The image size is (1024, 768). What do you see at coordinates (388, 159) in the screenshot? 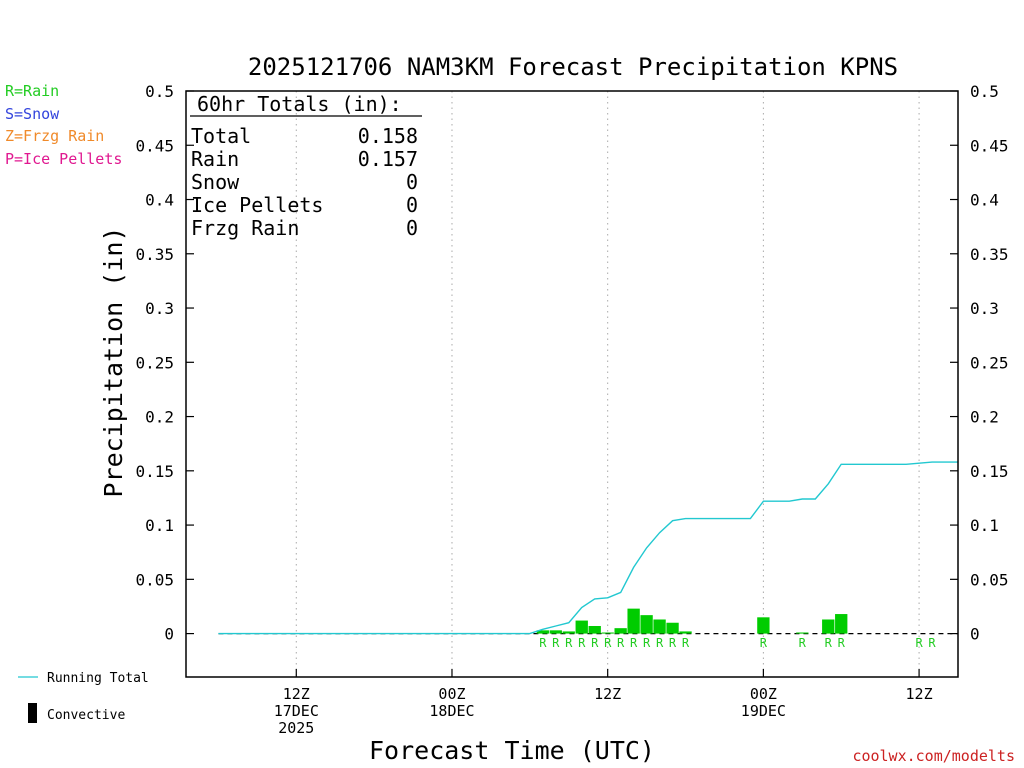
I see `totals-value-rain: 0.157` at bounding box center [388, 159].